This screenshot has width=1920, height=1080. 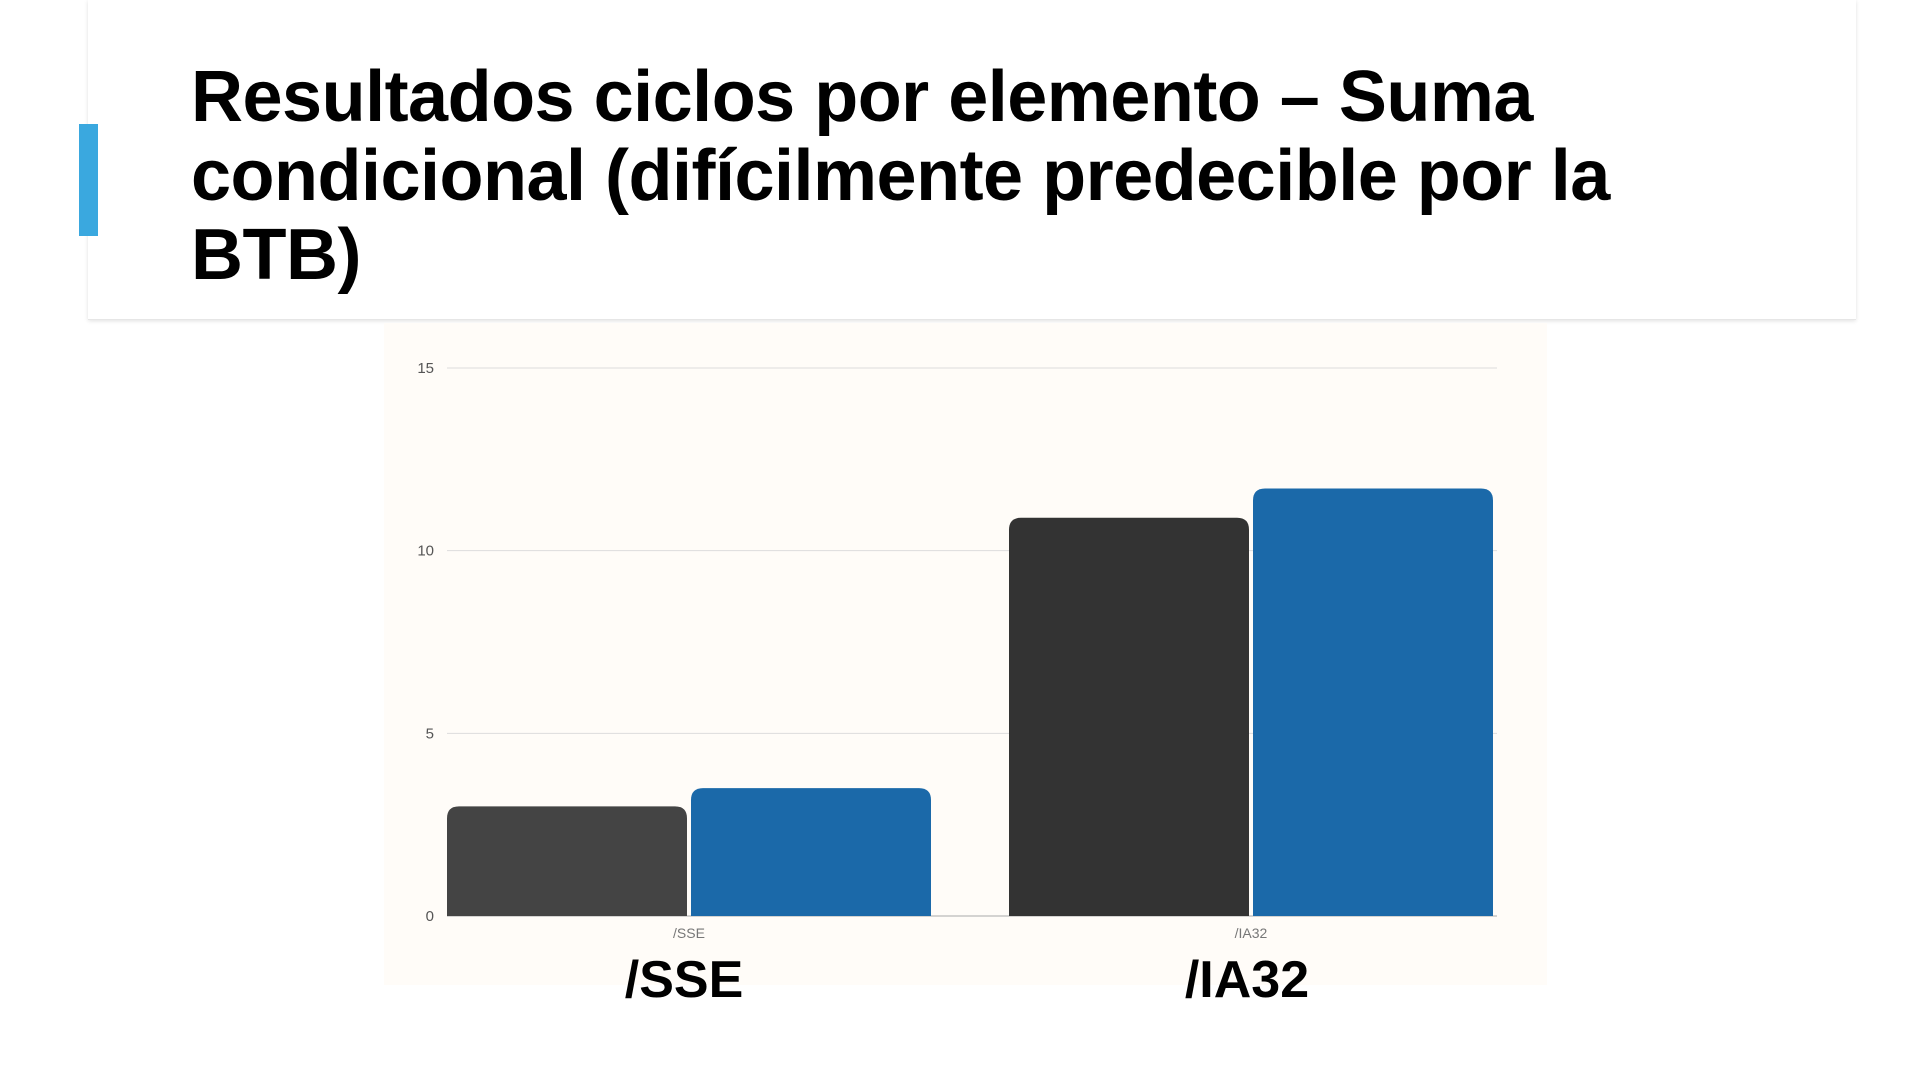 What do you see at coordinates (689, 933) in the screenshot?
I see `x-tick-label: /SSE` at bounding box center [689, 933].